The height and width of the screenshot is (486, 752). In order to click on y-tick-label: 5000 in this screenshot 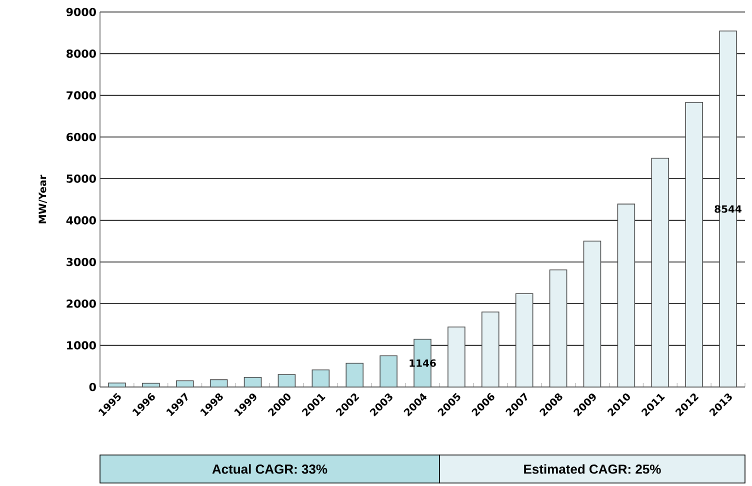, I will do `click(81, 178)`.